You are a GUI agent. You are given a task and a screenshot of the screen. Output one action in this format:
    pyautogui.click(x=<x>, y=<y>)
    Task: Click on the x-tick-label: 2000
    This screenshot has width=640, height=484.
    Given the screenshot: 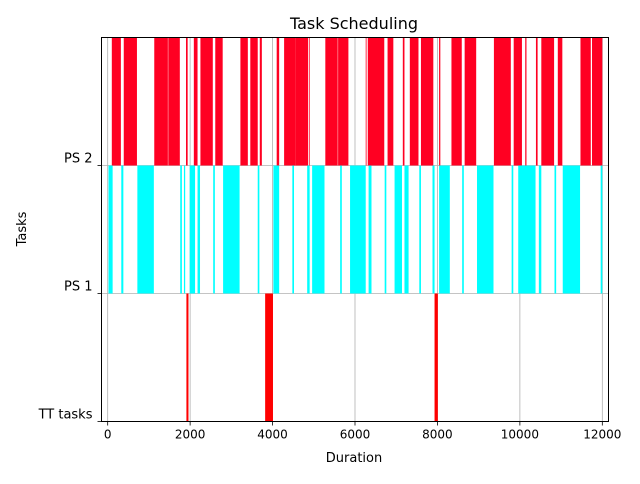 What is the action you would take?
    pyautogui.click(x=190, y=435)
    